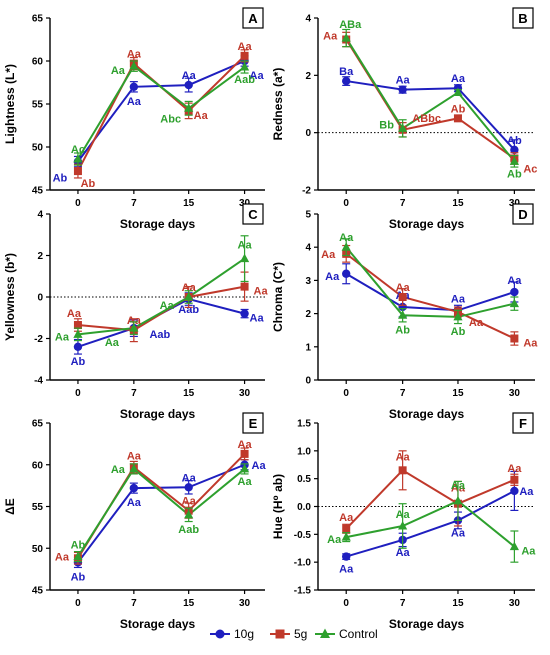 The height and width of the screenshot is (655, 550). I want to click on panel-letter: B, so click(522, 18).